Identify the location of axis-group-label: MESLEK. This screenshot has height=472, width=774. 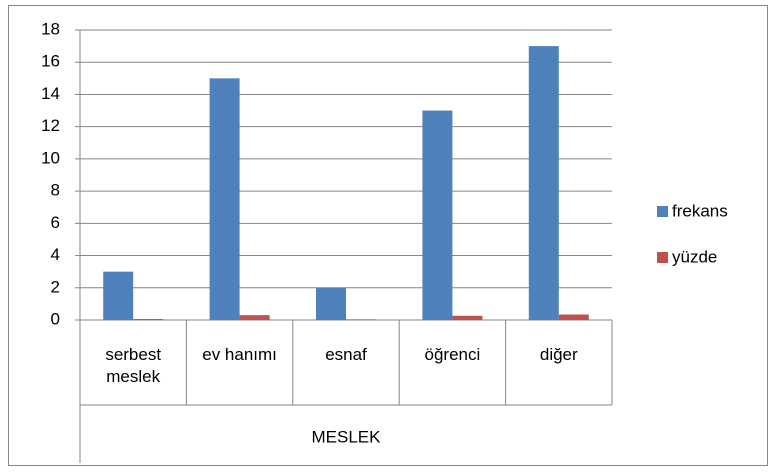
(347, 436).